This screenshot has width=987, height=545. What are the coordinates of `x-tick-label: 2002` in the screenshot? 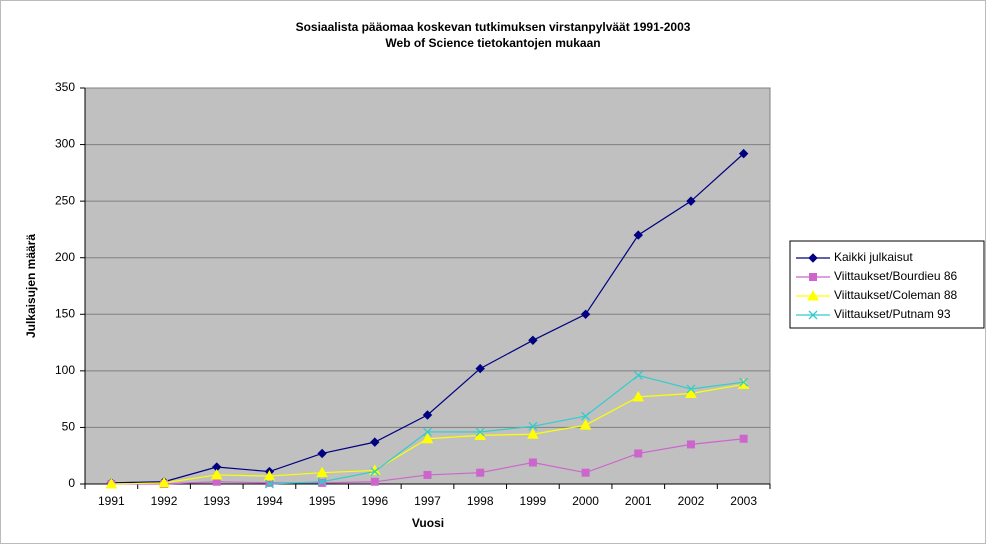 It's located at (691, 501).